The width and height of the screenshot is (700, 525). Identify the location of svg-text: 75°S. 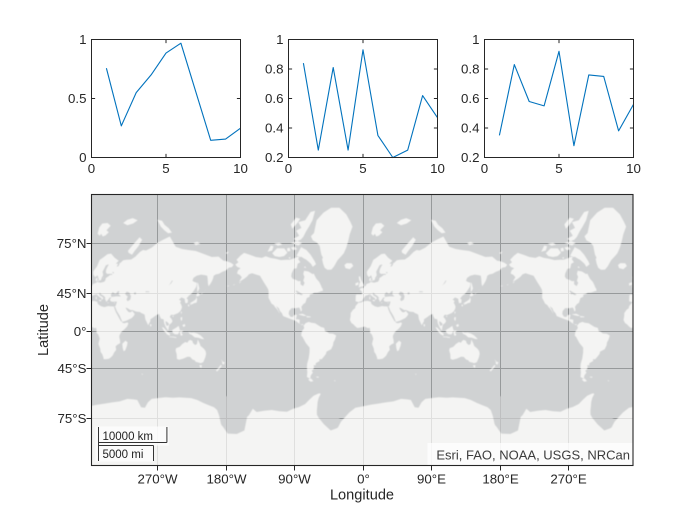
(72, 418).